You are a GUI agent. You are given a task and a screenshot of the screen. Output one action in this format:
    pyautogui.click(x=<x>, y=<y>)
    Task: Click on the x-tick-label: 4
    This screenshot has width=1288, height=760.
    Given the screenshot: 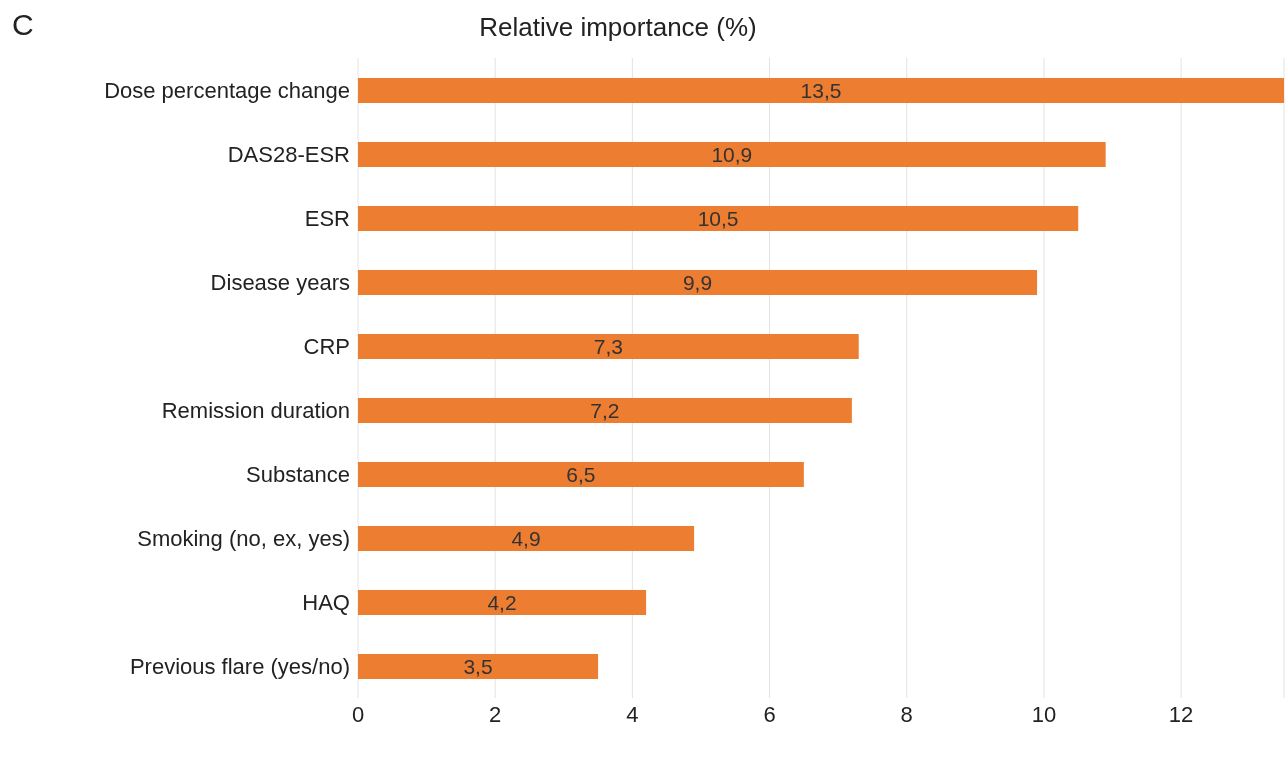 What is the action you would take?
    pyautogui.click(x=632, y=714)
    